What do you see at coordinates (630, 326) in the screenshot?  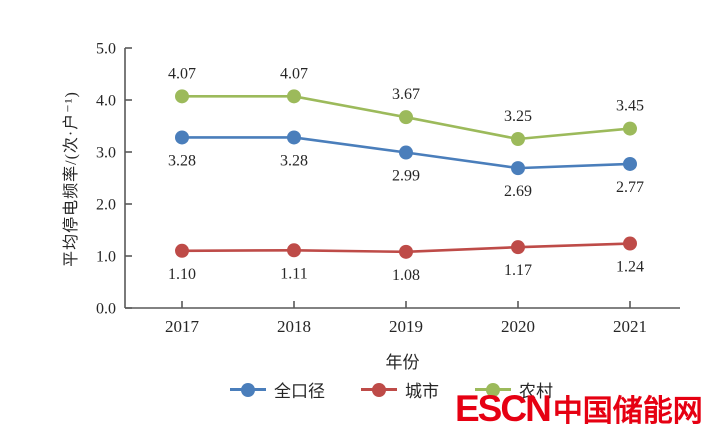 I see `x-tick-label: 2021` at bounding box center [630, 326].